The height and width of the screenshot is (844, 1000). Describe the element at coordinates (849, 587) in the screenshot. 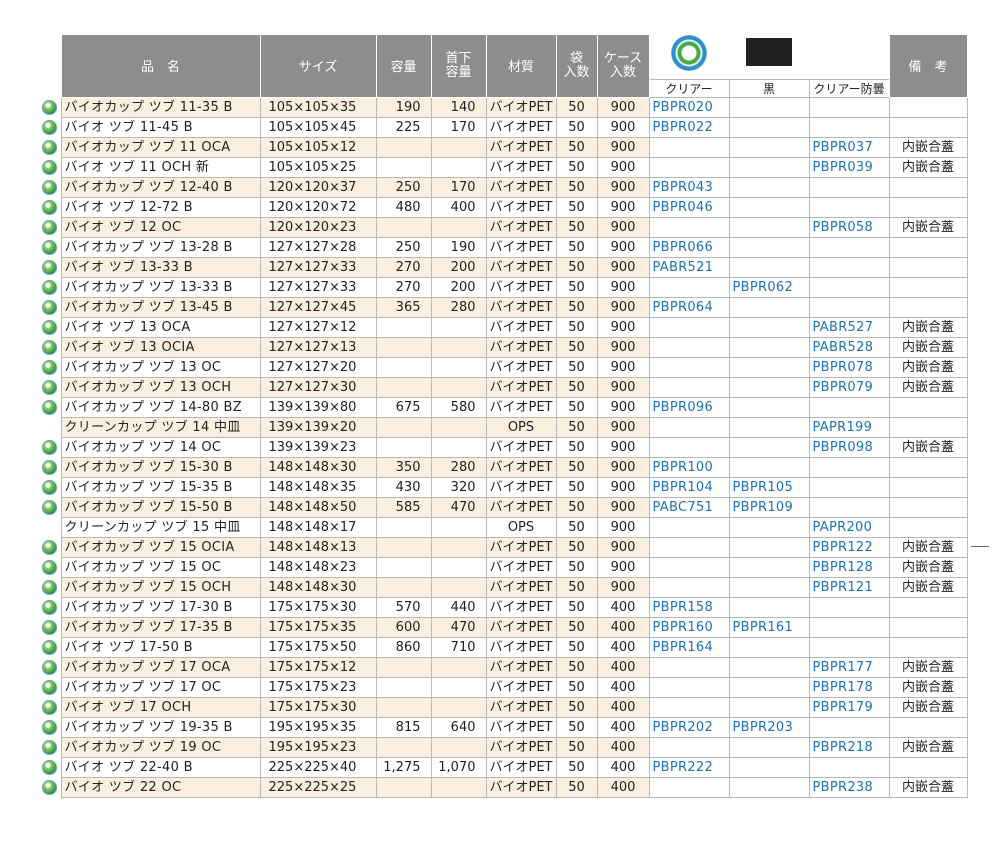

I see `cell-antifog-code: PBPR121` at that location.